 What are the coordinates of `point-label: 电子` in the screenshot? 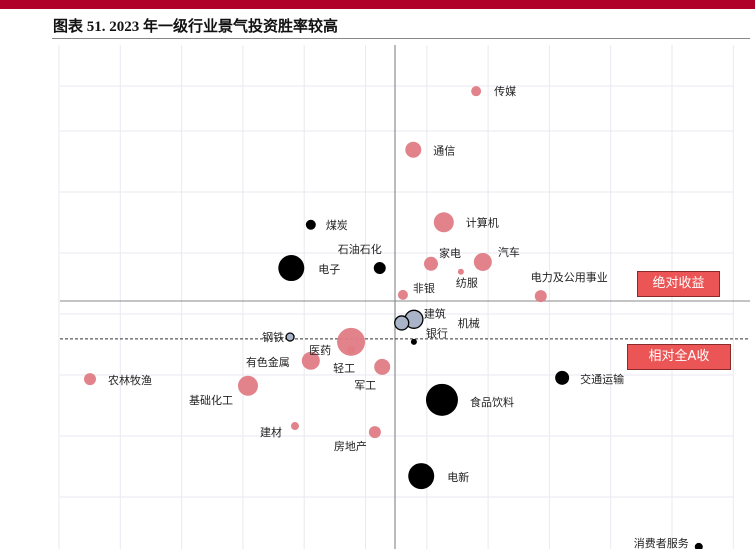 It's located at (329, 269).